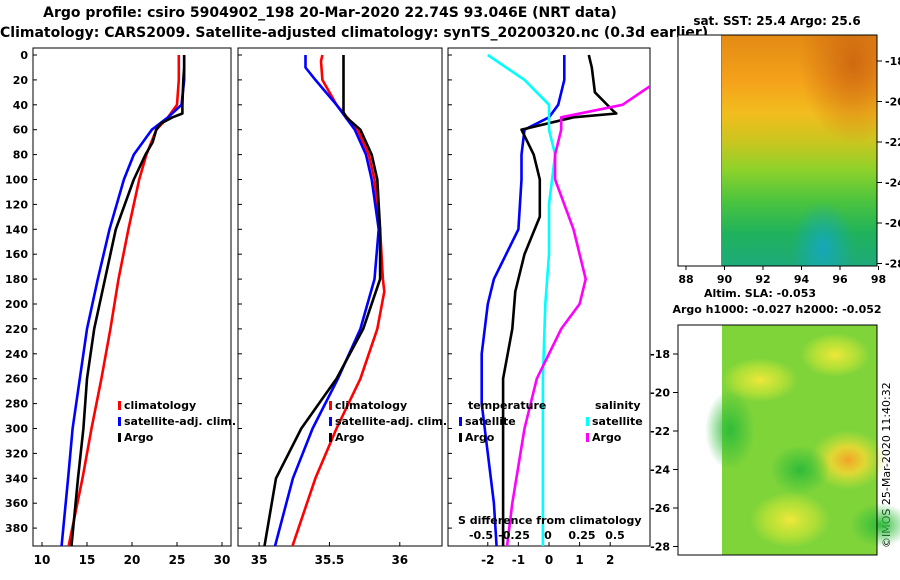 The height and width of the screenshot is (580, 900). I want to click on sla-y-tick-label: -22, so click(660, 431).